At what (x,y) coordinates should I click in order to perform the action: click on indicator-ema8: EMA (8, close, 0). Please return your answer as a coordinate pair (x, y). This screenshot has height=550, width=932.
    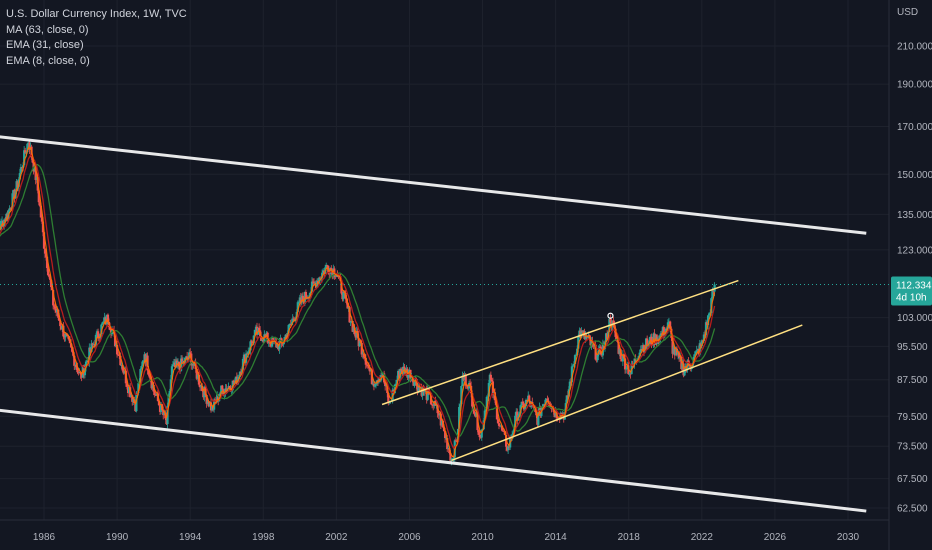
    Looking at the image, I should click on (48, 60).